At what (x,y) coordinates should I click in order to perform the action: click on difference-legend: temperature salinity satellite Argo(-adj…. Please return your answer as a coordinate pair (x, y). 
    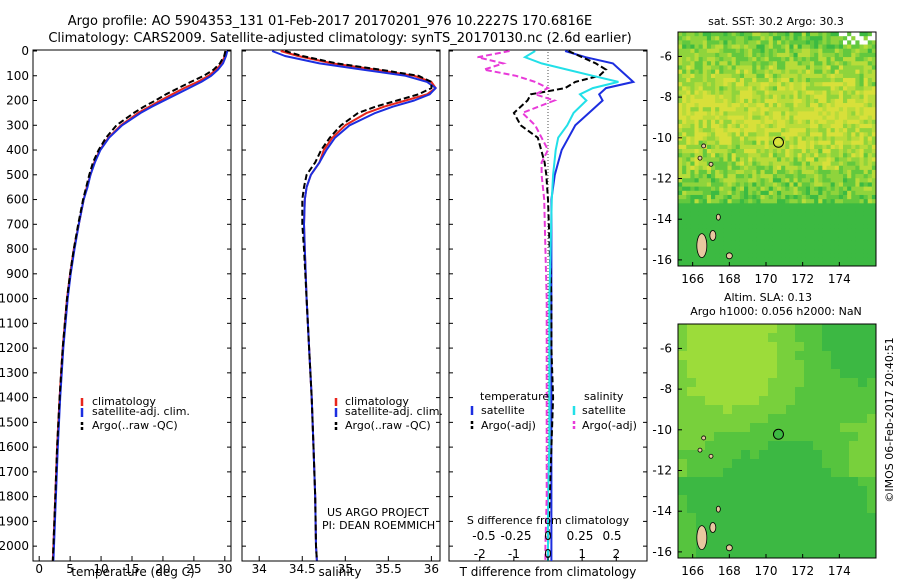
    Looking at the image, I should click on (553, 411).